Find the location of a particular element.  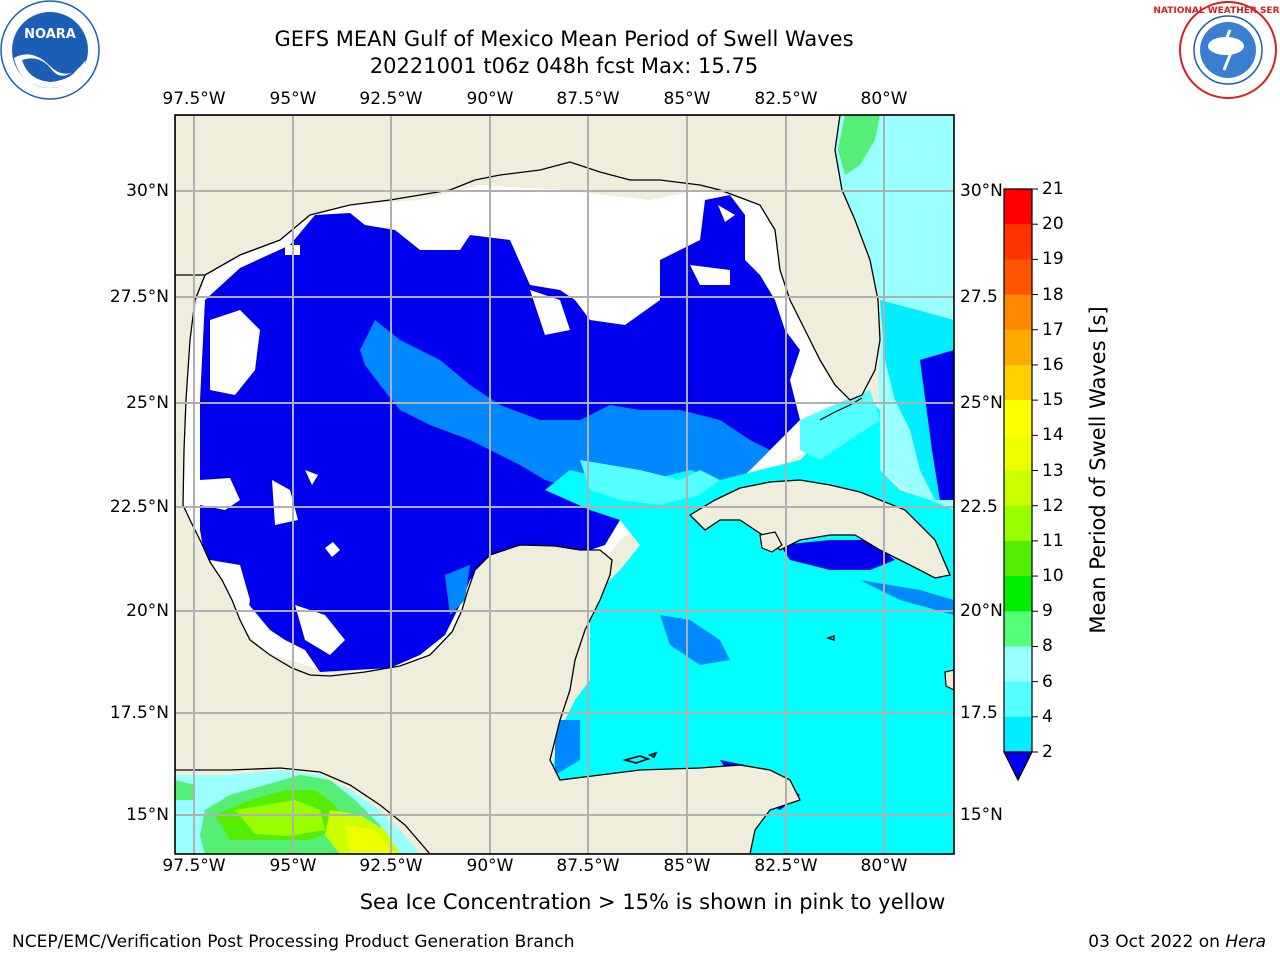

lat-label-left: 30°N is located at coordinates (147, 191).